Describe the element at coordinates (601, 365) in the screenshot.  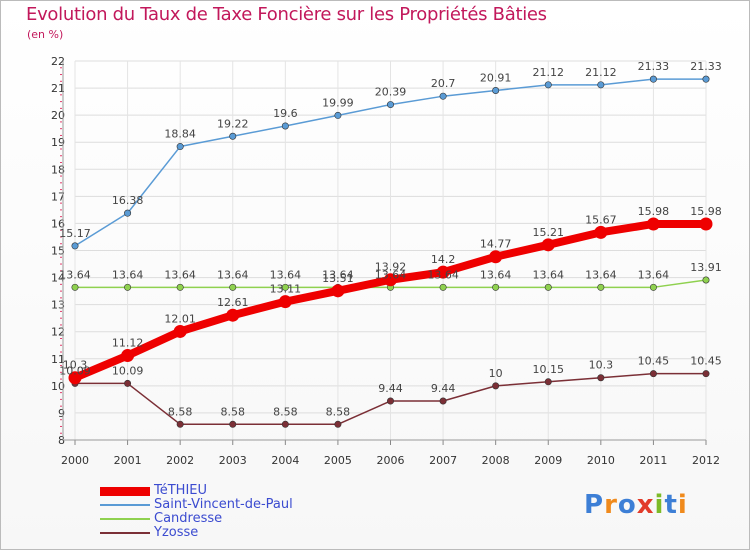
I see `data-label-yzosse: 10.3` at that location.